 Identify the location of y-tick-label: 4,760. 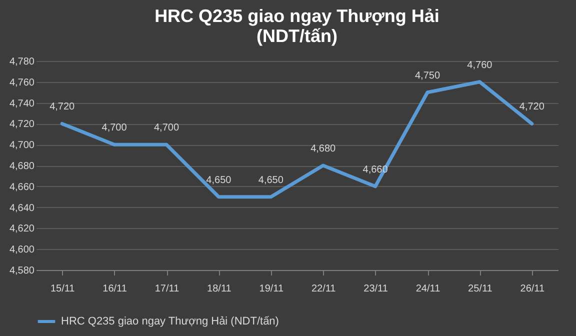
(22, 82).